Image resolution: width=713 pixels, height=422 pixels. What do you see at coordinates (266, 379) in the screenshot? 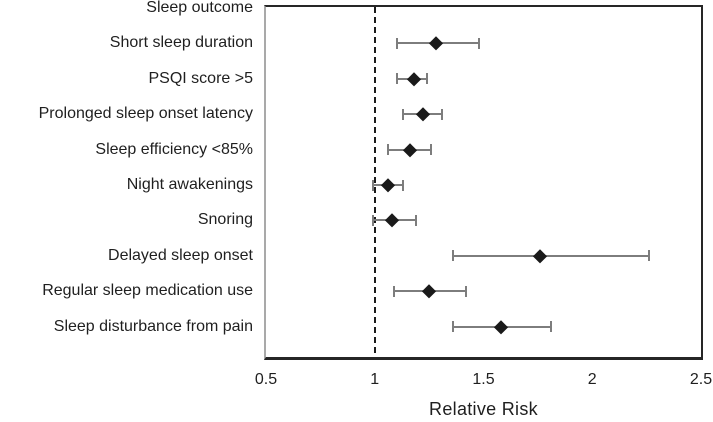
I see `x-tick-label: 0.5` at bounding box center [266, 379].